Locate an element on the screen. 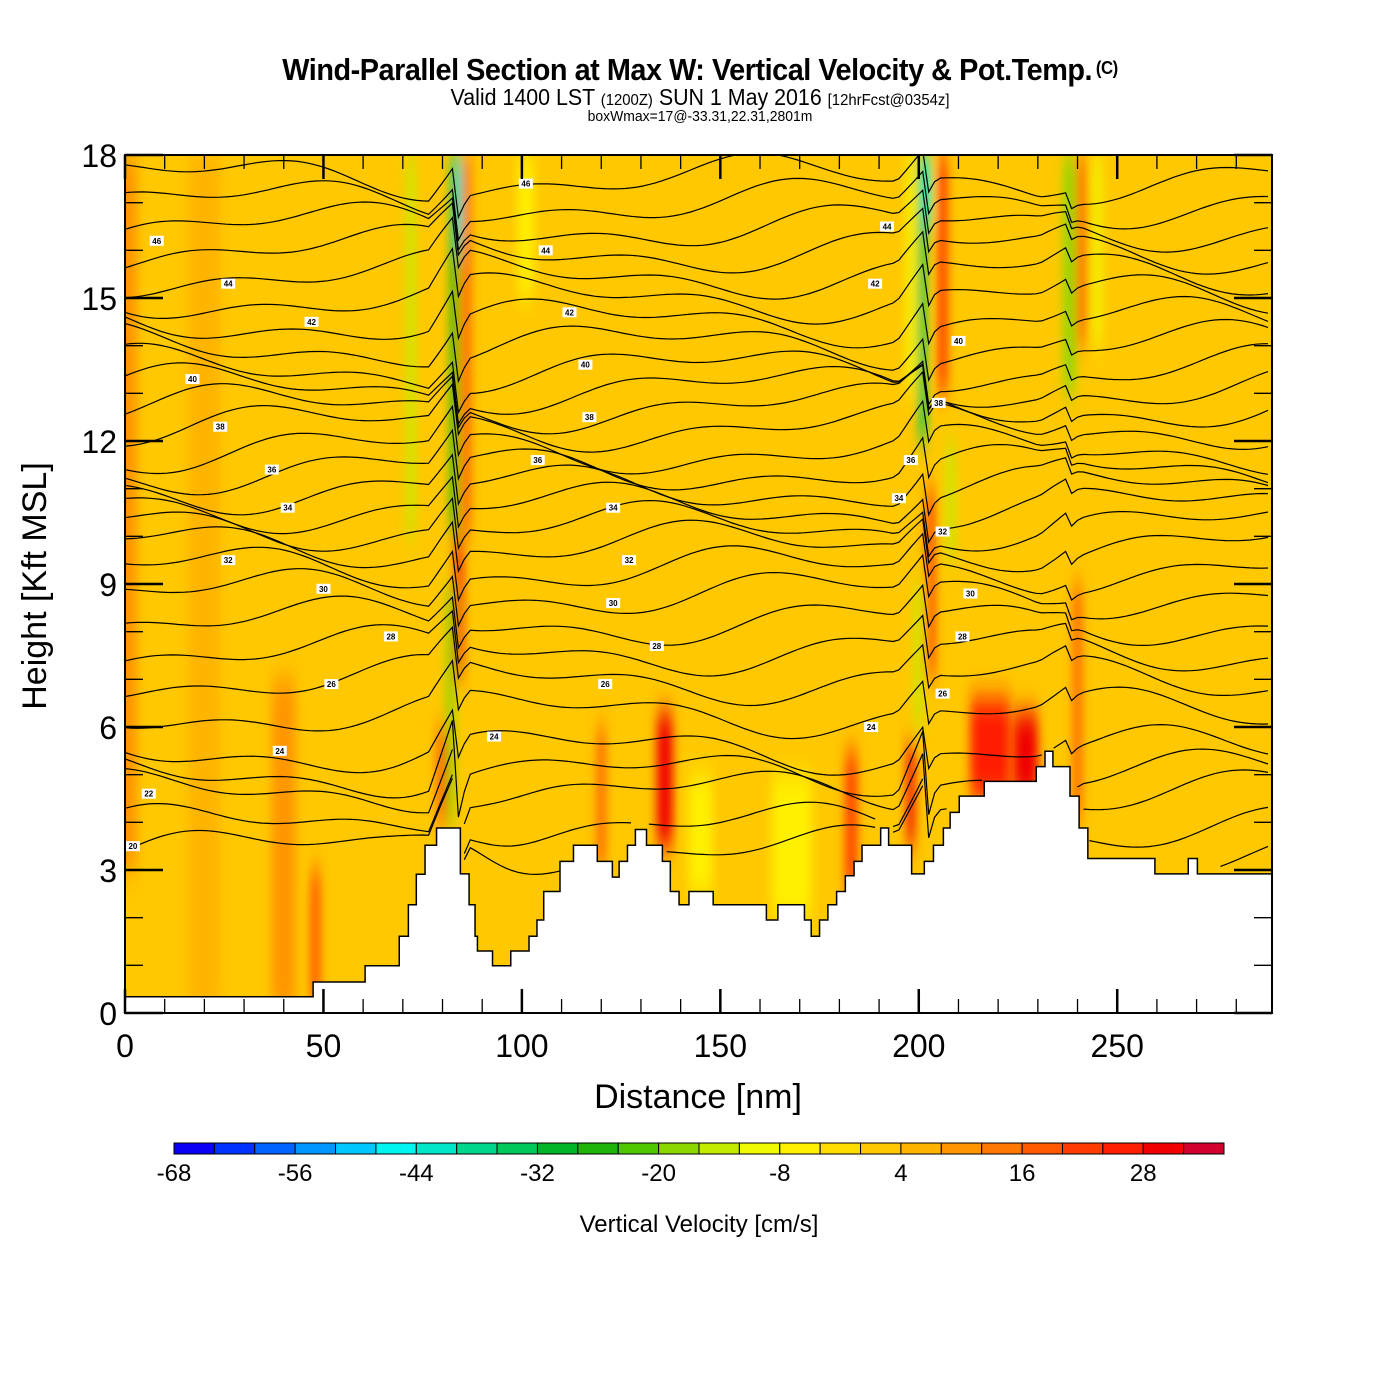 This screenshot has height=1400, width=1400. colorbar-tick-label: -44 is located at coordinates (416, 1173).